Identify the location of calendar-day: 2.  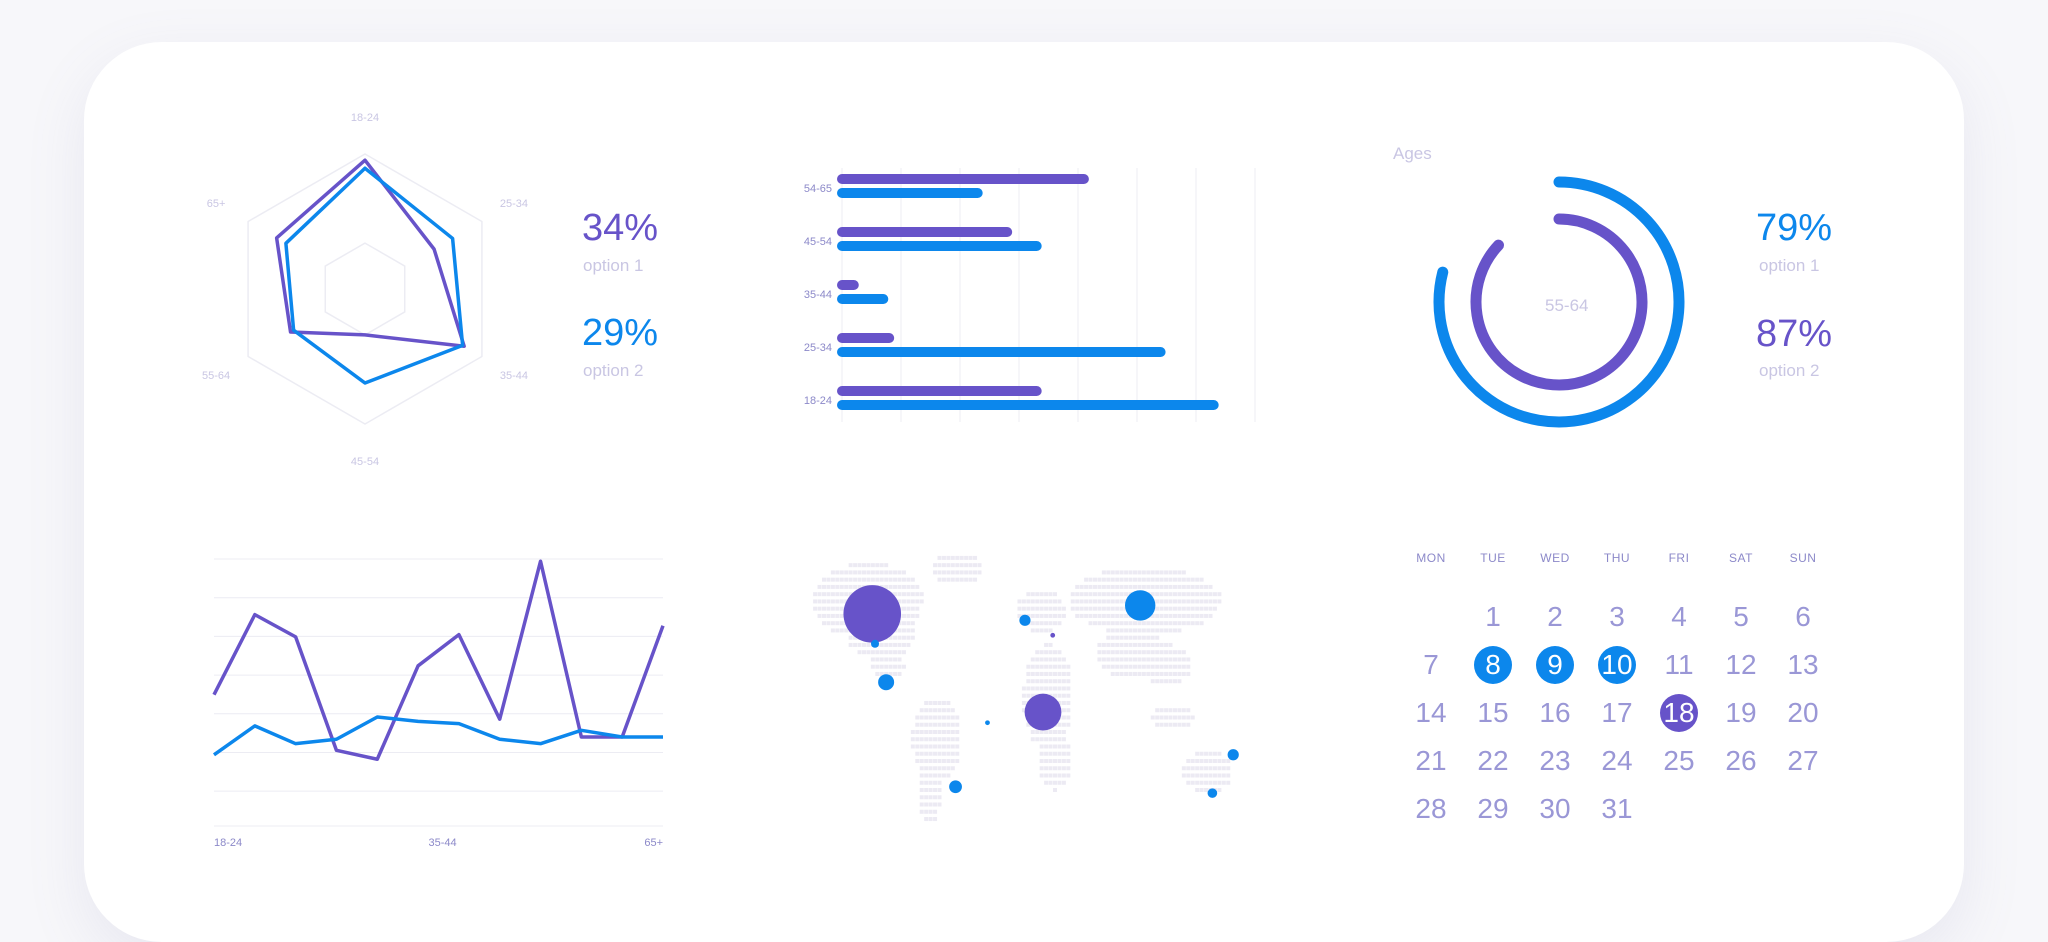
(1555, 616).